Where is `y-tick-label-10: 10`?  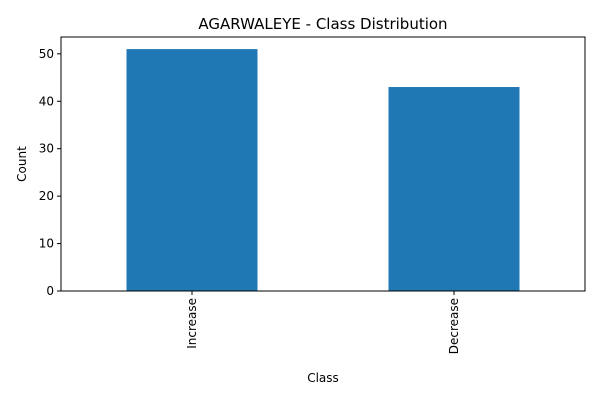 y-tick-label-10: 10 is located at coordinates (46, 244).